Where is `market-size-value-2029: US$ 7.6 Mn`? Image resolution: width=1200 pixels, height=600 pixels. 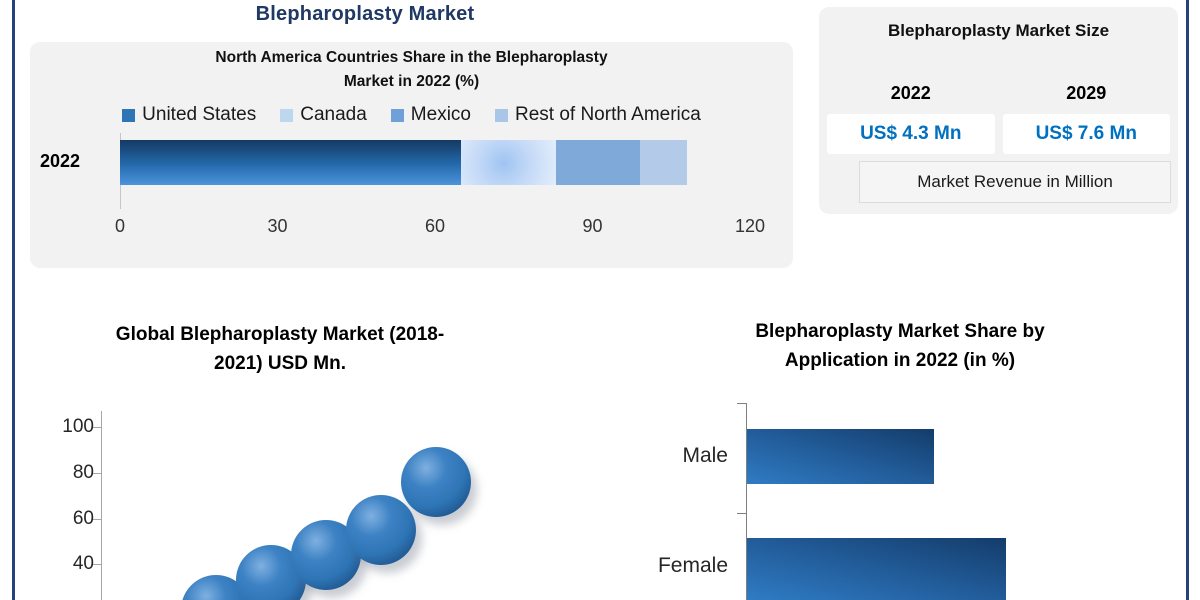
market-size-value-2029: US$ 7.6 Mn is located at coordinates (1086, 134).